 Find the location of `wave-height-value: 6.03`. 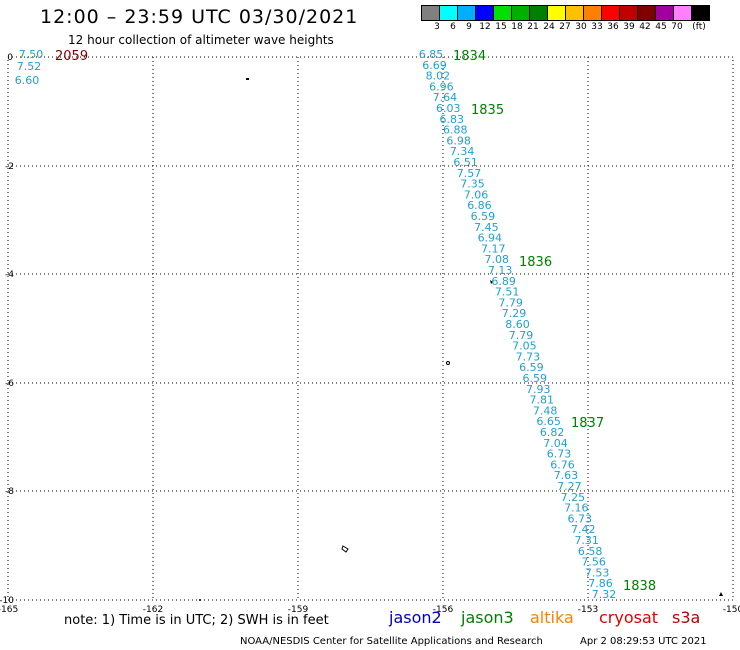

wave-height-value: 6.03 is located at coordinates (448, 108).